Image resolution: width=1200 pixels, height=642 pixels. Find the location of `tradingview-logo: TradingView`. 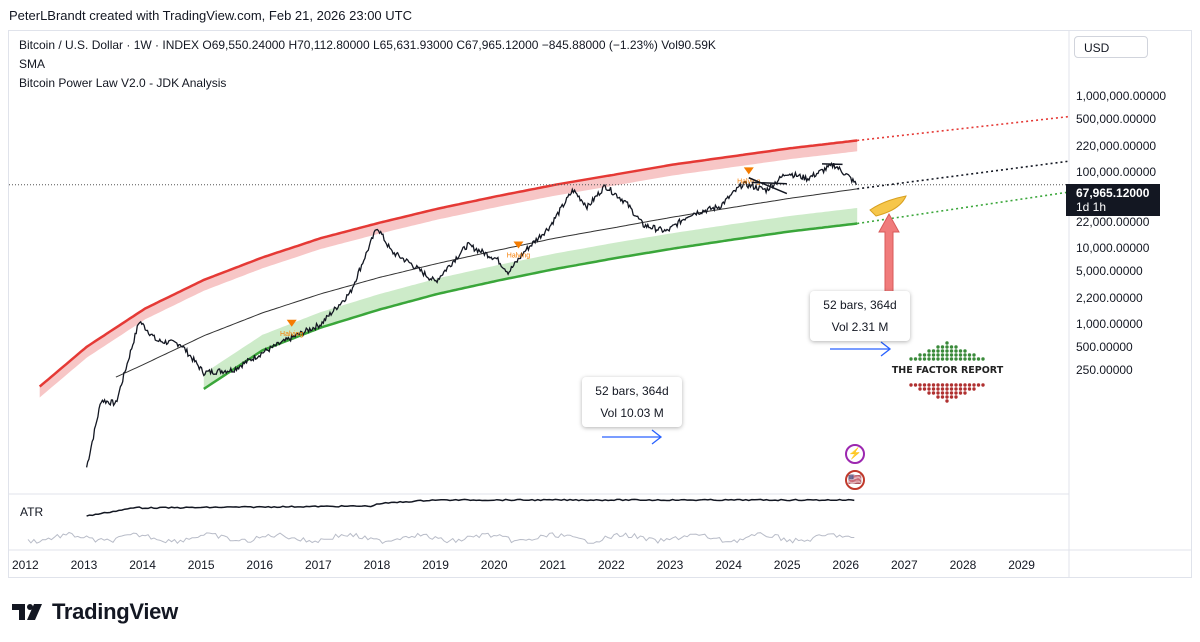

tradingview-logo: TradingView is located at coordinates (95, 612).